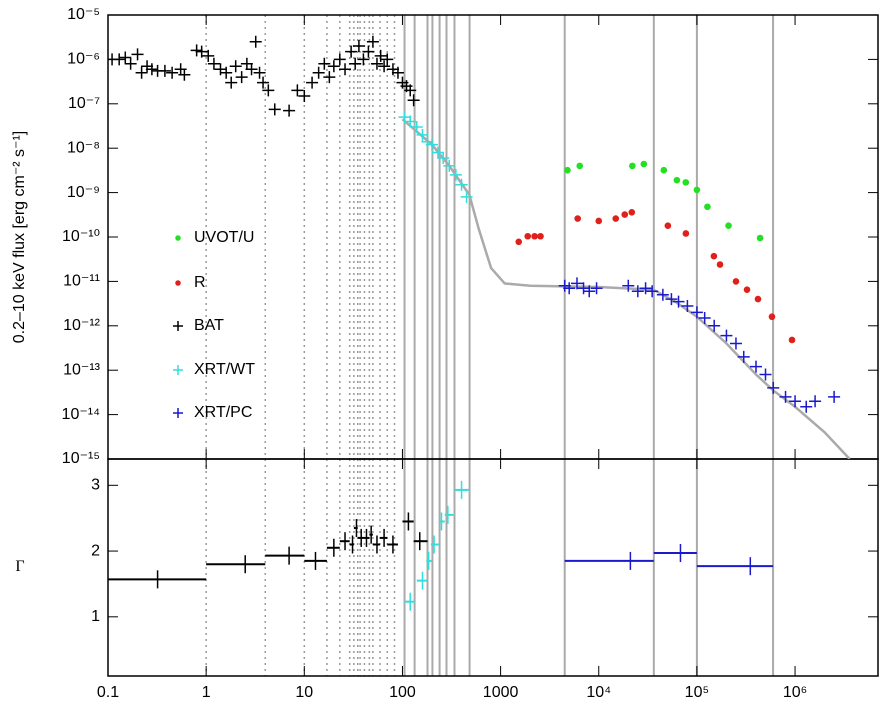 The image size is (881, 708). I want to click on x-tick-label: 0.1, so click(108, 692).